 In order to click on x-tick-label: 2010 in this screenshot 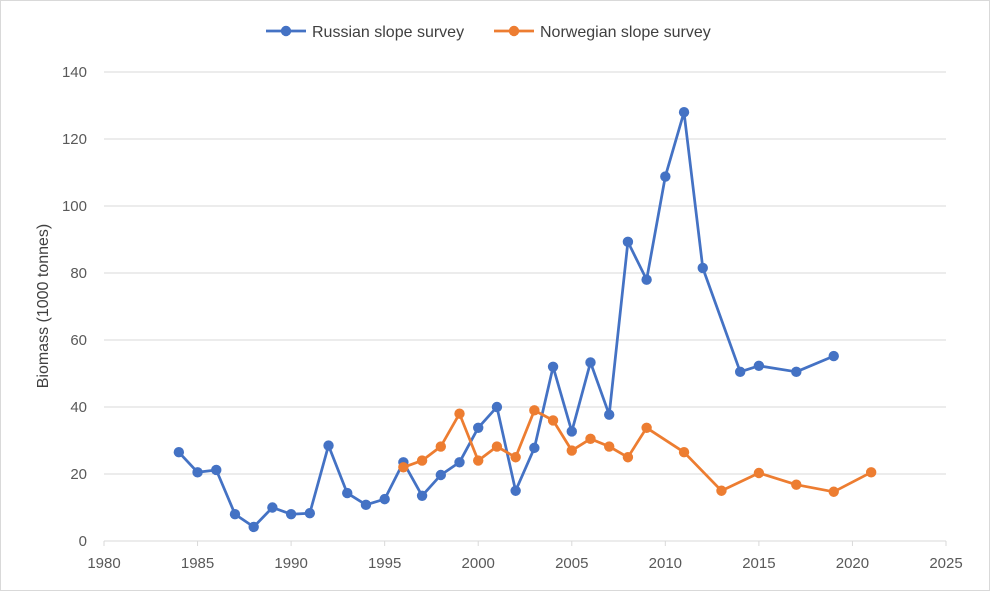, I will do `click(665, 563)`.